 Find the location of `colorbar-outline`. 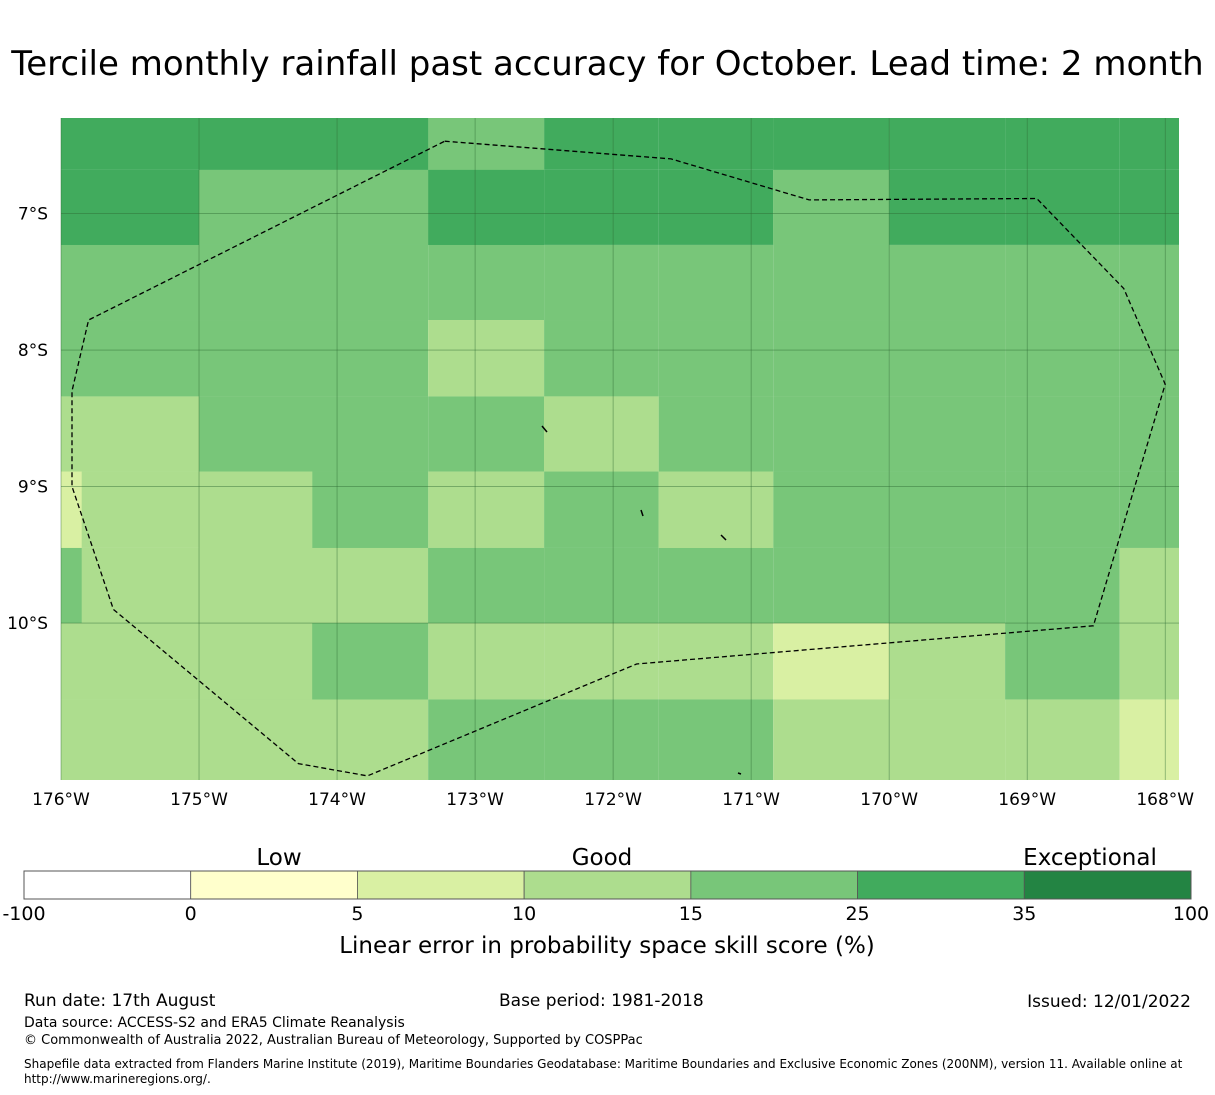

colorbar-outline is located at coordinates (607, 885).